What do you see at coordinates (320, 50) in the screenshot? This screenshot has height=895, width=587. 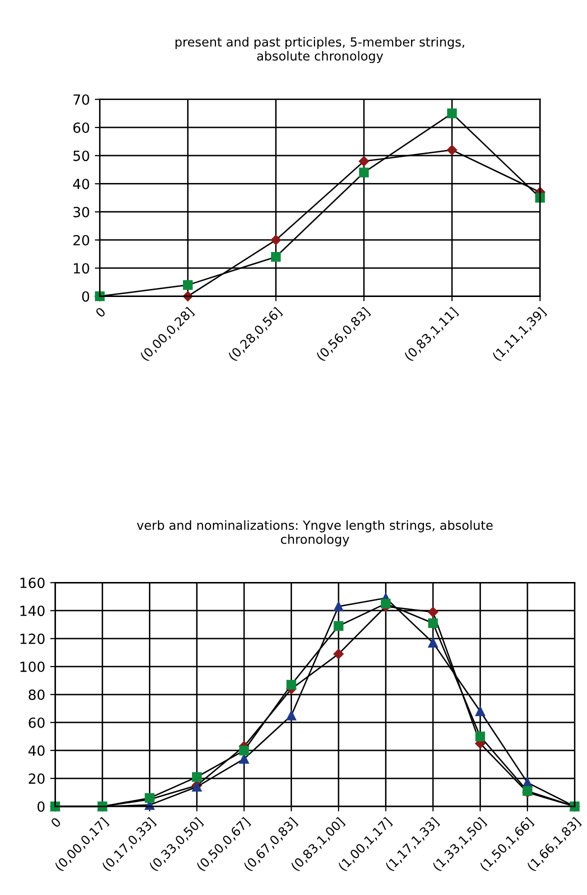 I see `chart-title: present and past prticiples, 5-member strings, absolute chronology` at bounding box center [320, 50].